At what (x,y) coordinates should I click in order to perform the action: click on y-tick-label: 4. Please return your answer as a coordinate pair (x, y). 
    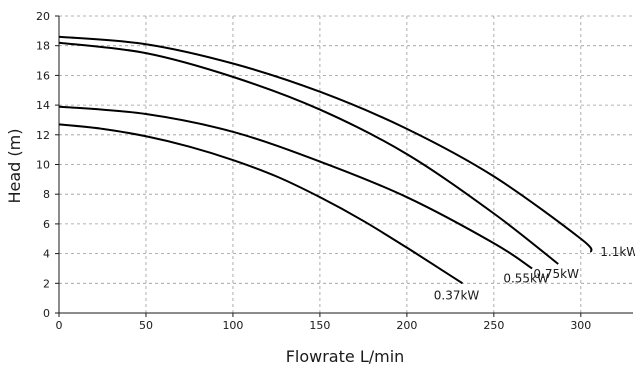
    Looking at the image, I should click on (46, 254).